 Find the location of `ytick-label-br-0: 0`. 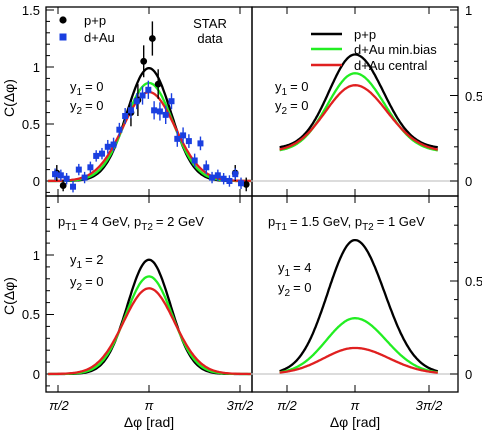

ytick-label-br-0: 0 is located at coordinates (468, 374).